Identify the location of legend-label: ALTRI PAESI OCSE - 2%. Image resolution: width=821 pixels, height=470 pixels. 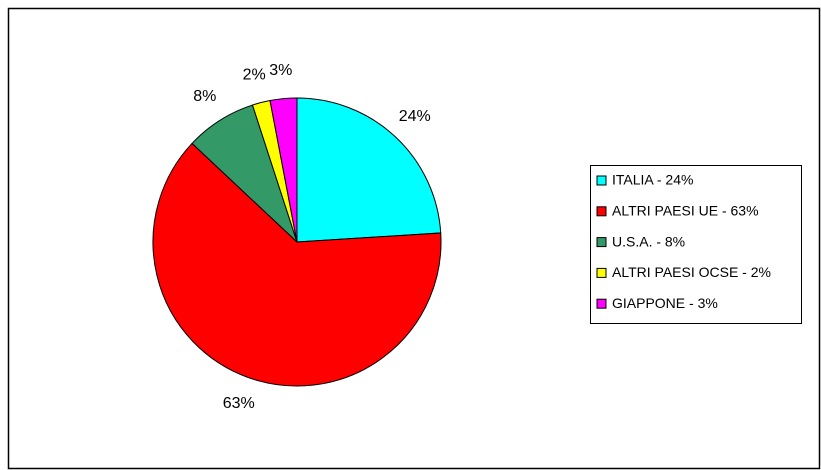
(691, 272).